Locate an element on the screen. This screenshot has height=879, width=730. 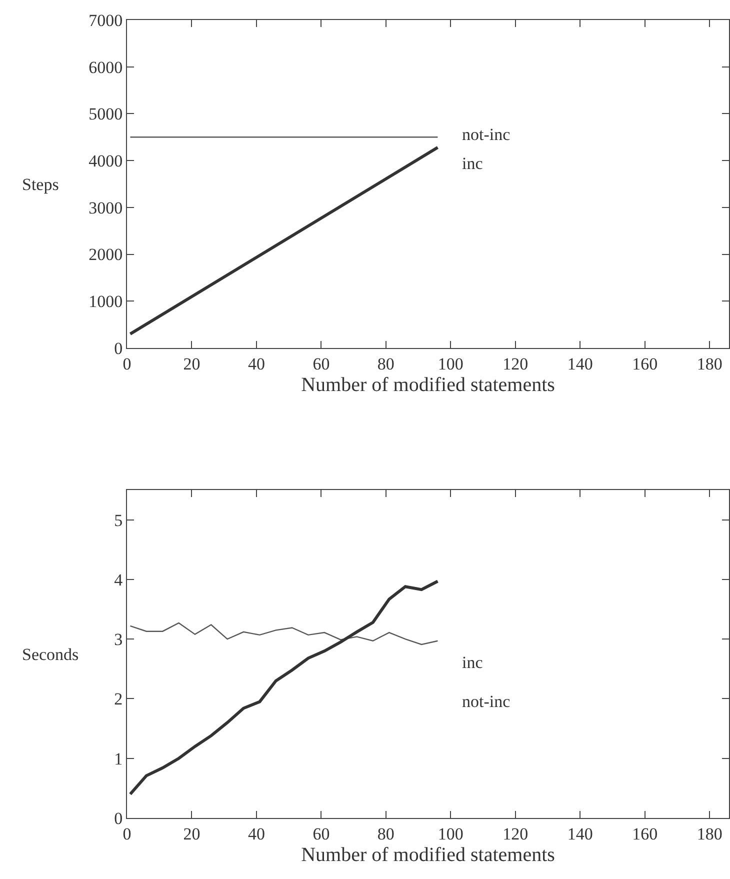
y-tick-label: 3 is located at coordinates (118, 640).